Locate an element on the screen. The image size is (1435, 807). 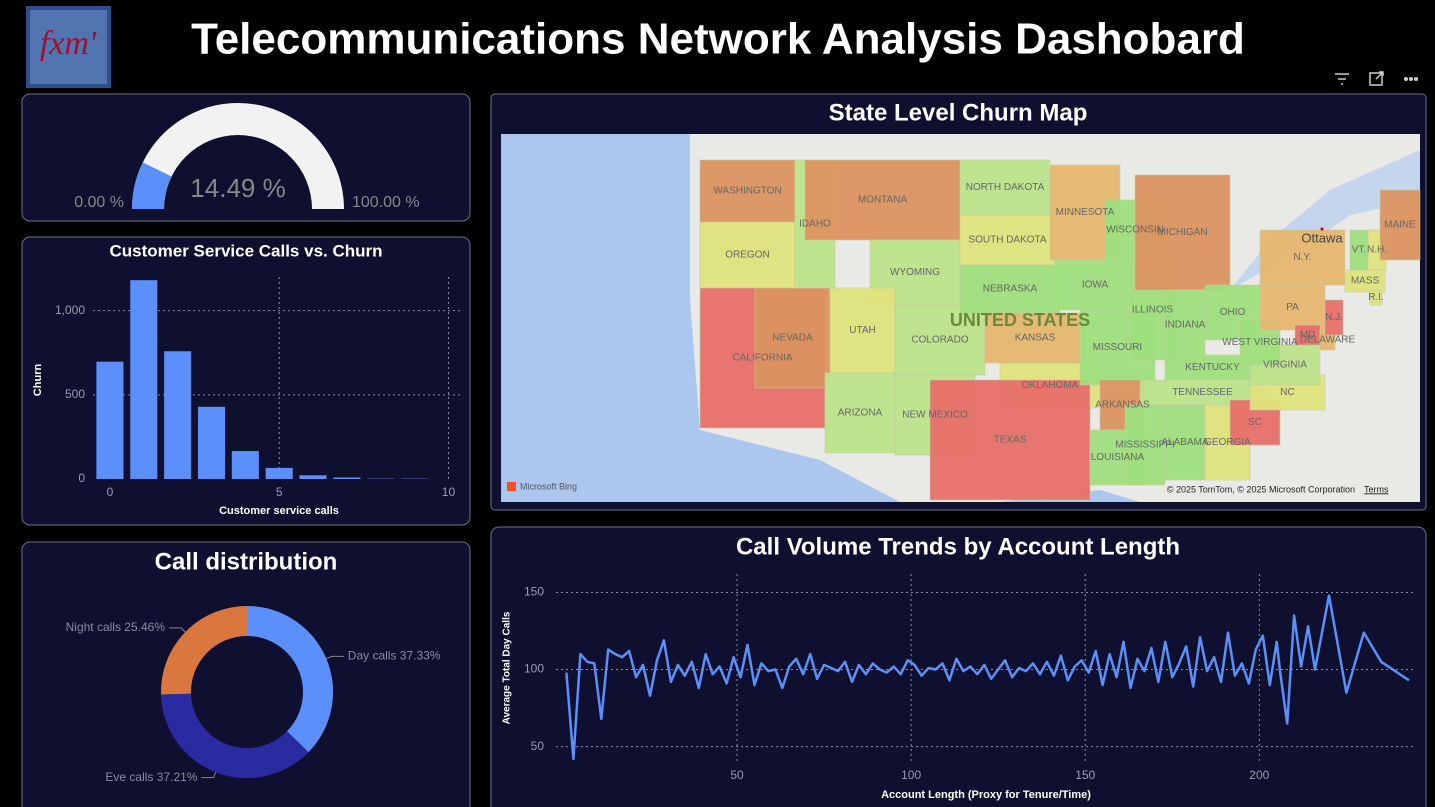
x-axis-label: Customer service calls is located at coordinates (279, 511).